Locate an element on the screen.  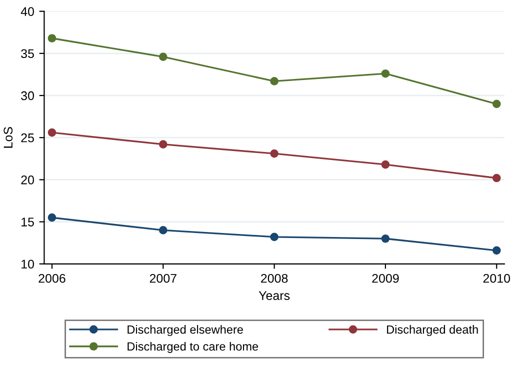
y-tick-label: 40 is located at coordinates (27, 11).